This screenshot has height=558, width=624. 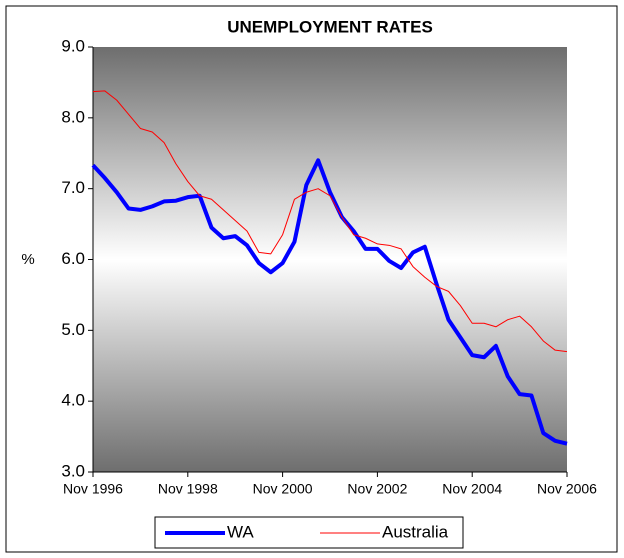 What do you see at coordinates (73, 258) in the screenshot?
I see `y-tick-label: 6.0` at bounding box center [73, 258].